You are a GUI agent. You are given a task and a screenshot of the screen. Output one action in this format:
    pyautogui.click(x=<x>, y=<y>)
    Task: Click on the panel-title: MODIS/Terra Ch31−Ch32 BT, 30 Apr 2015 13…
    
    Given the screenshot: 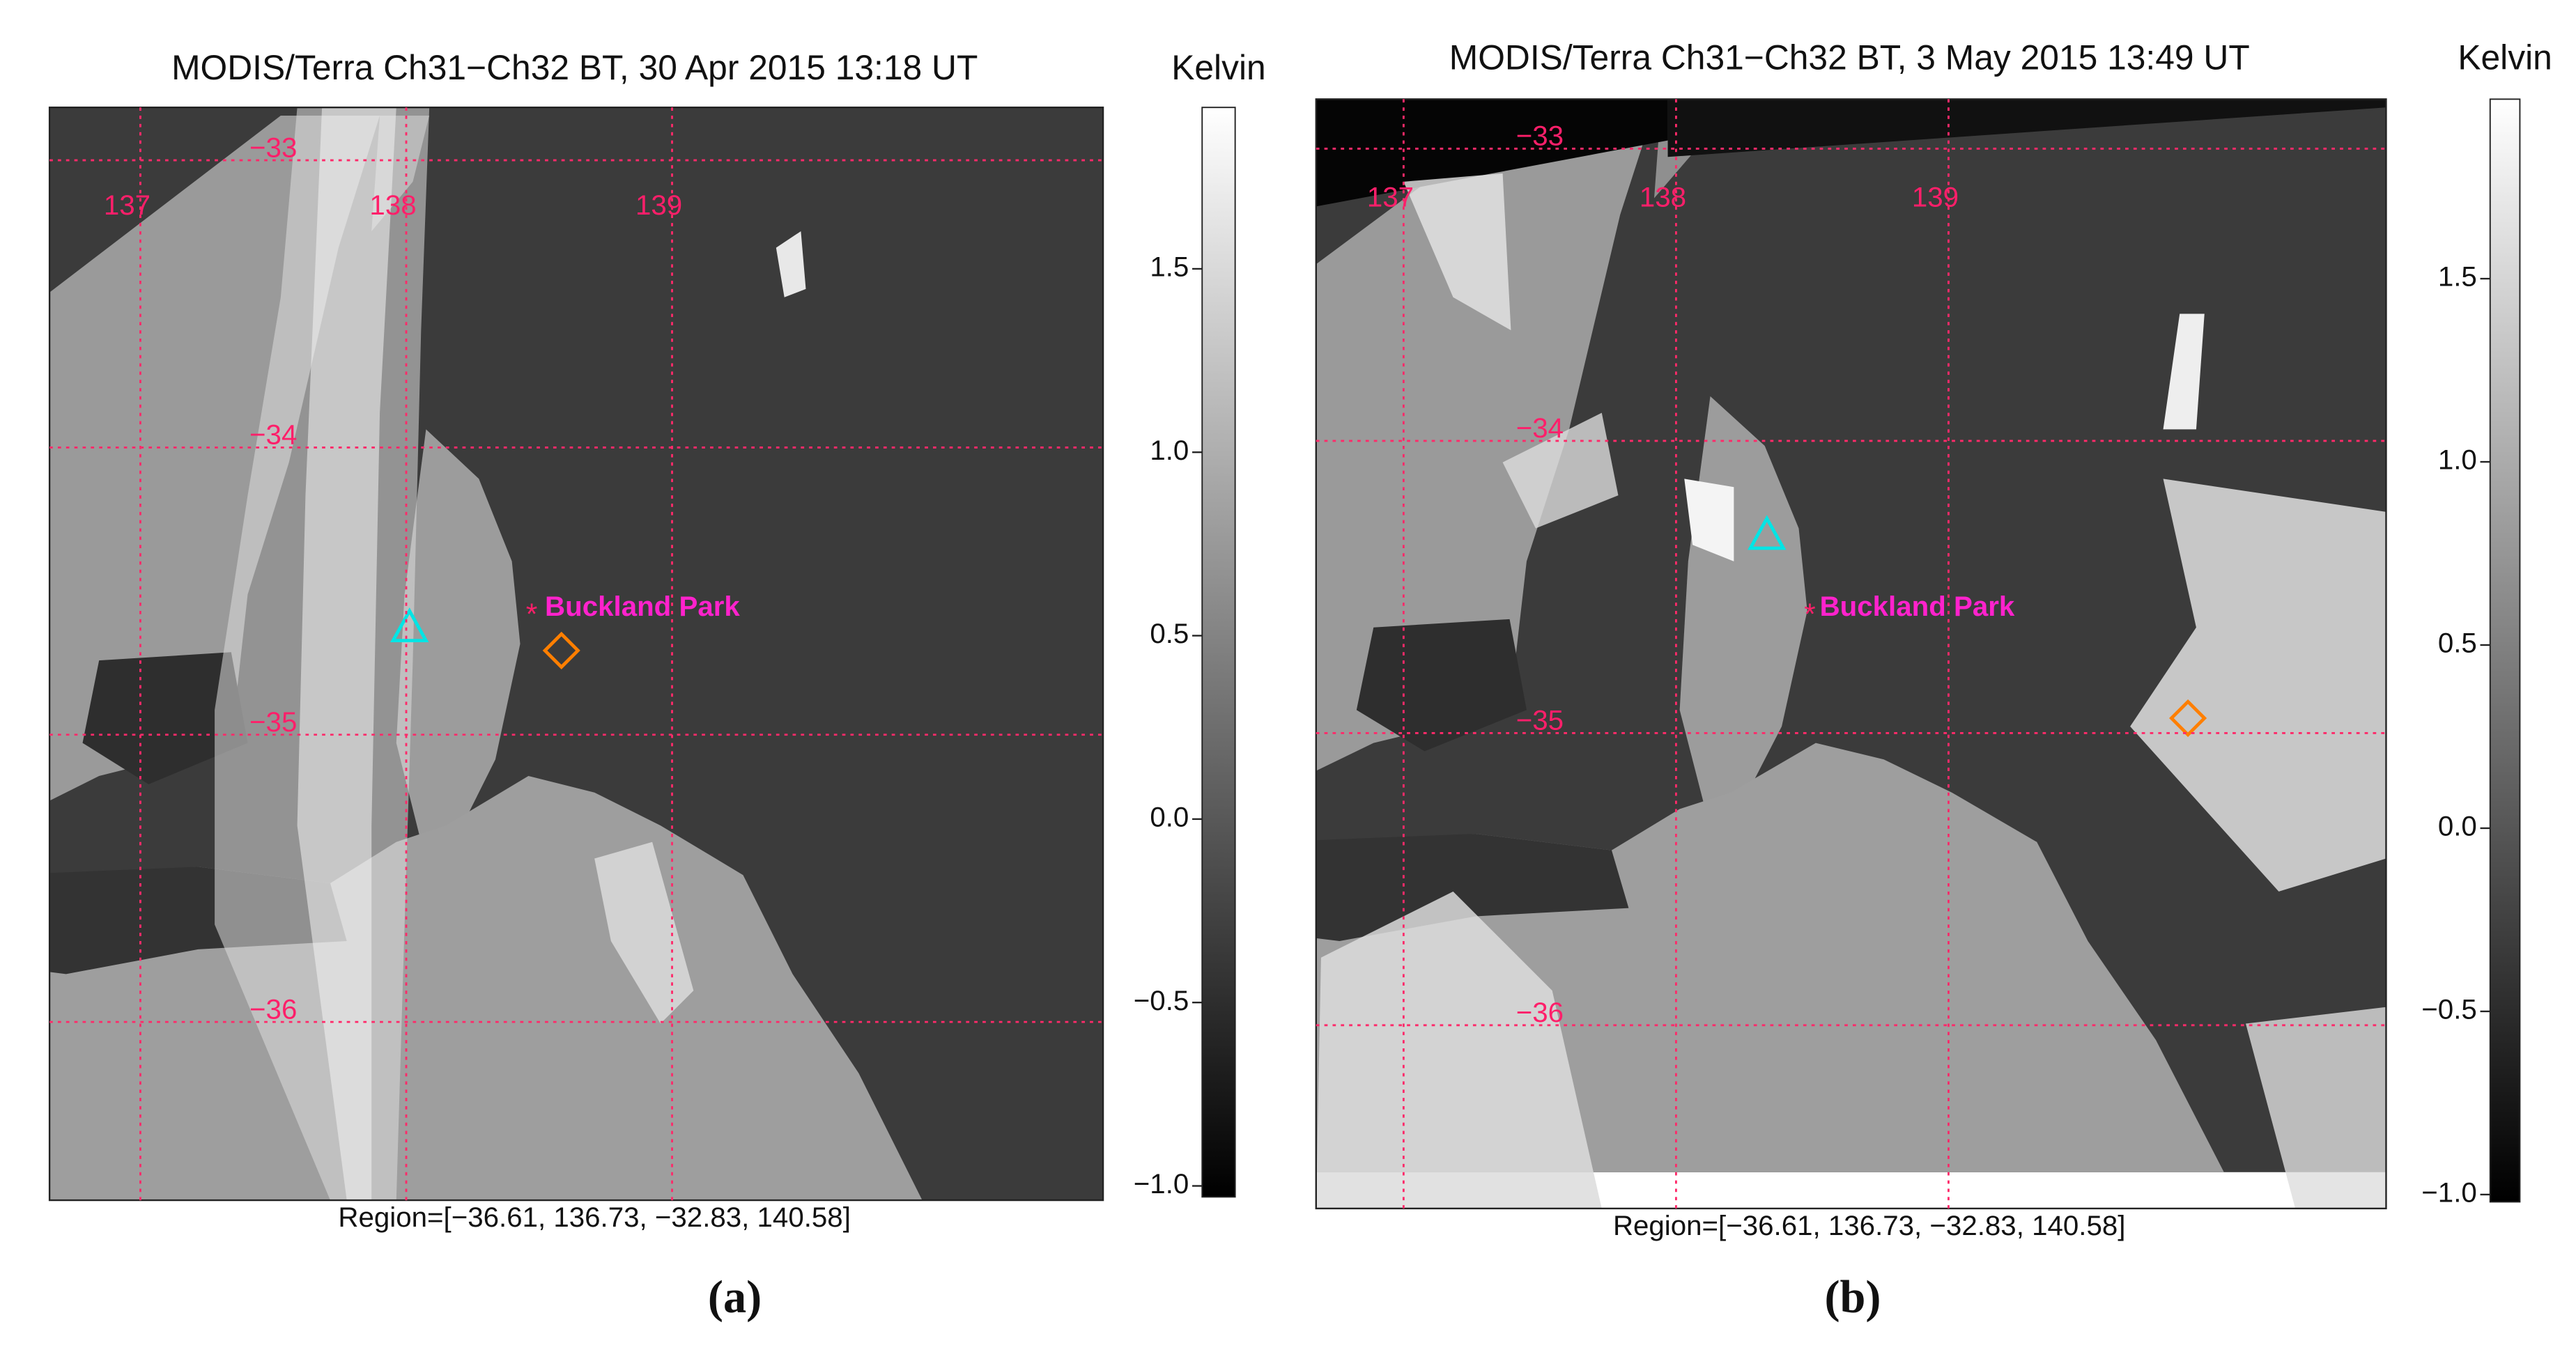 What is the action you would take?
    pyautogui.click(x=574, y=67)
    